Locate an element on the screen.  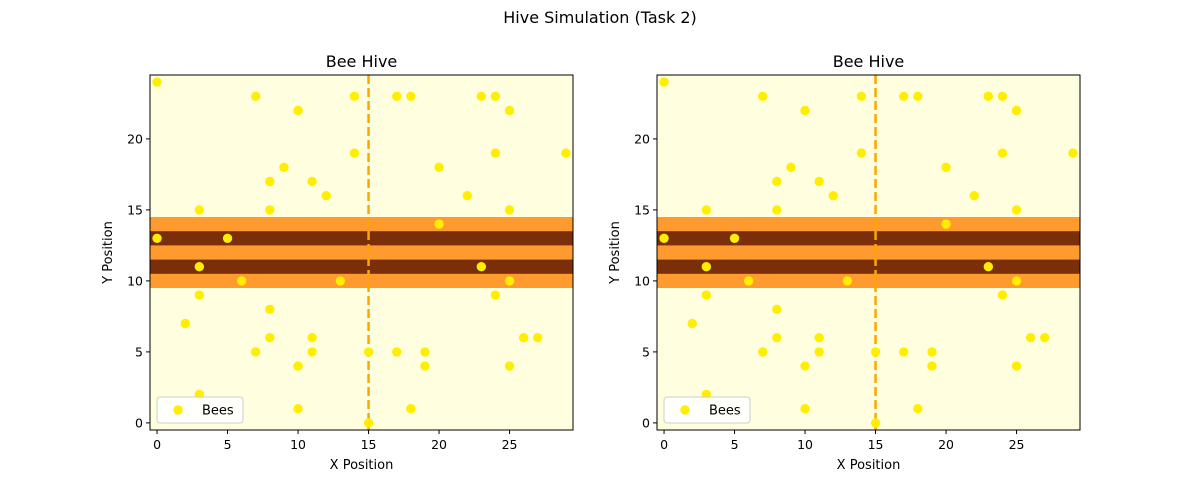
y-tick-label: 20 is located at coordinates (135, 138).